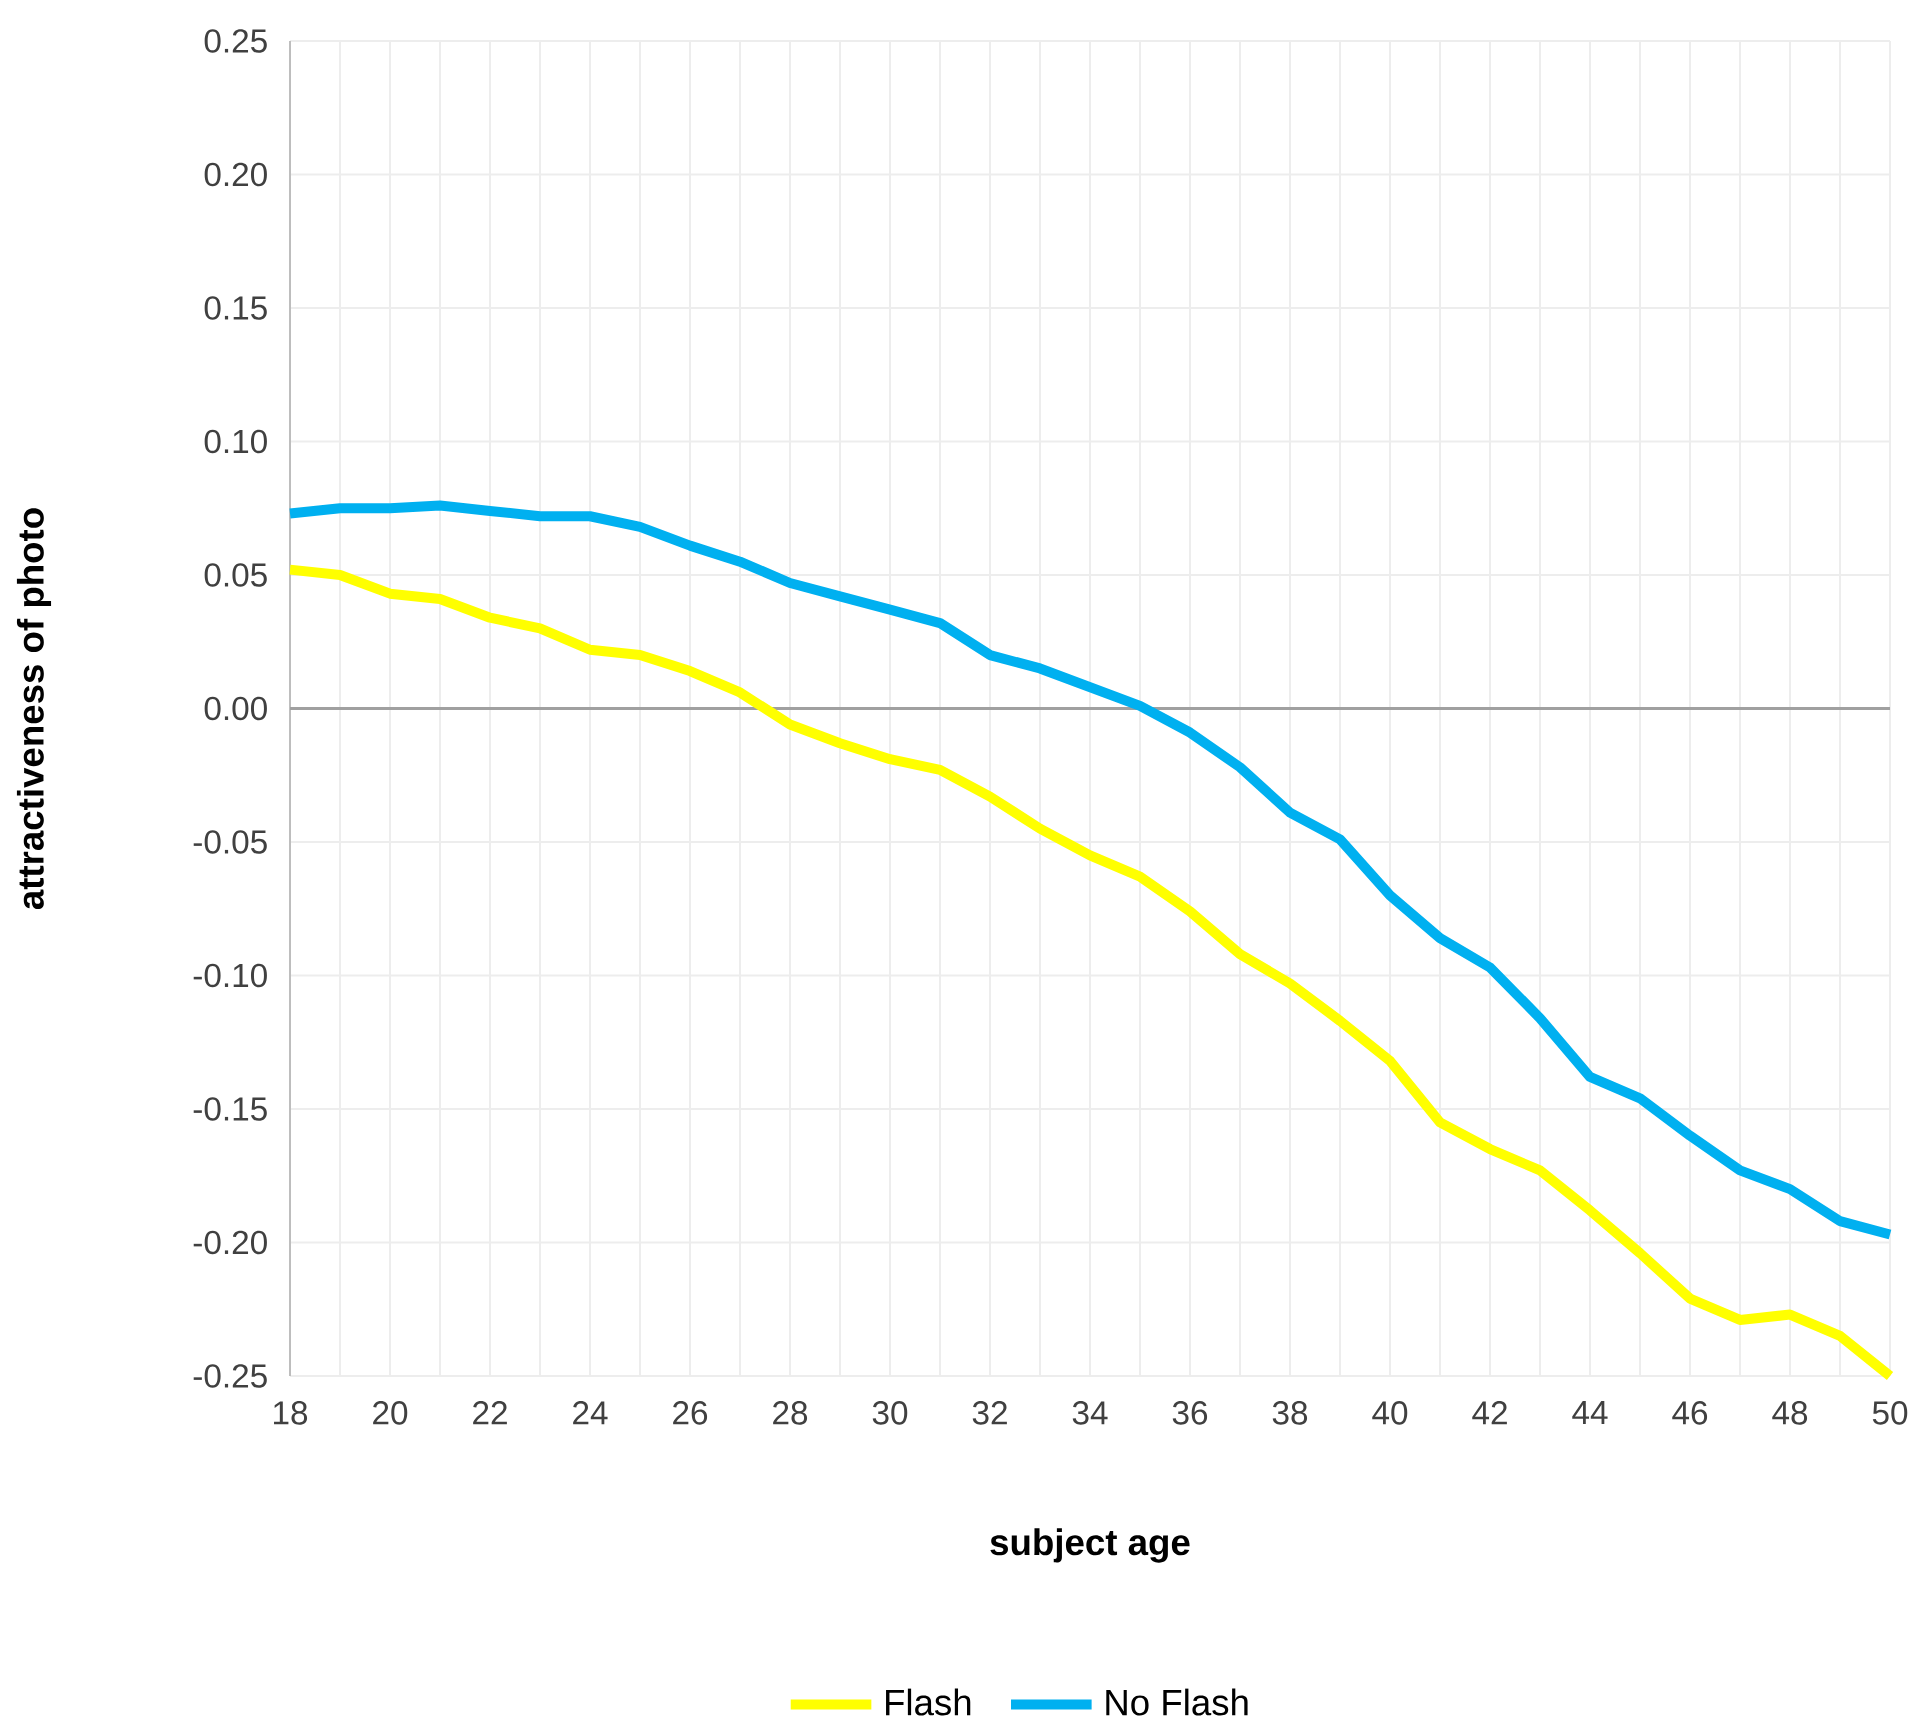 The image size is (1930, 1731). Describe the element at coordinates (1489, 1413) in the screenshot. I see `x-tick-label: 42` at that location.